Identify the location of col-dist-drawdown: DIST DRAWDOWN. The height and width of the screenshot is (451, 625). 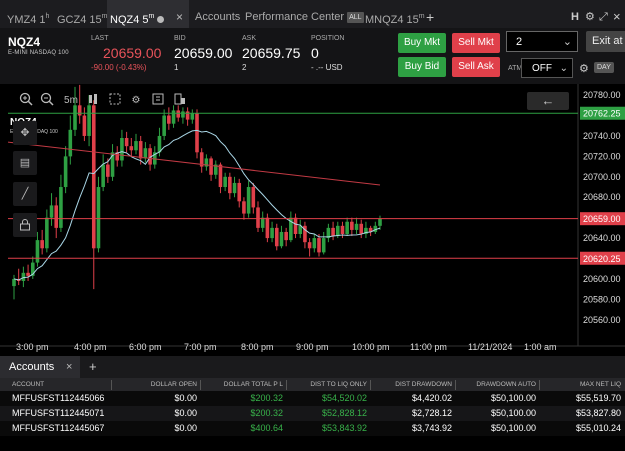
(423, 384).